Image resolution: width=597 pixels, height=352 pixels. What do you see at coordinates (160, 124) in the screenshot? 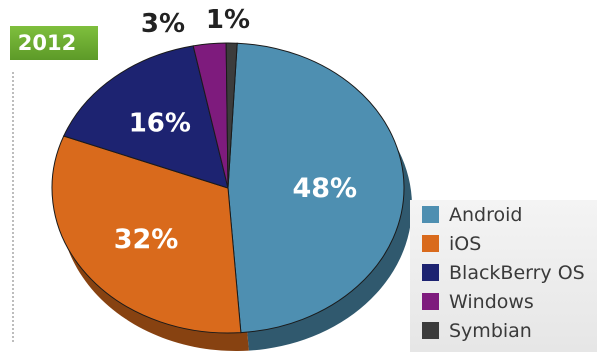
I see `pie-value-label-blackberry: 16%` at bounding box center [160, 124].